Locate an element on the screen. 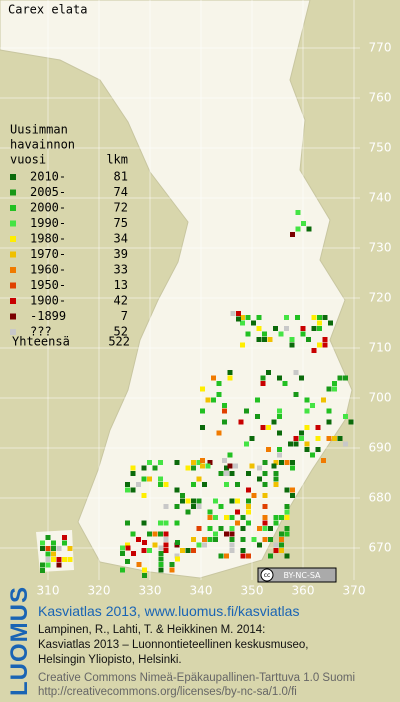  x-label: 330 is located at coordinates (150, 591).